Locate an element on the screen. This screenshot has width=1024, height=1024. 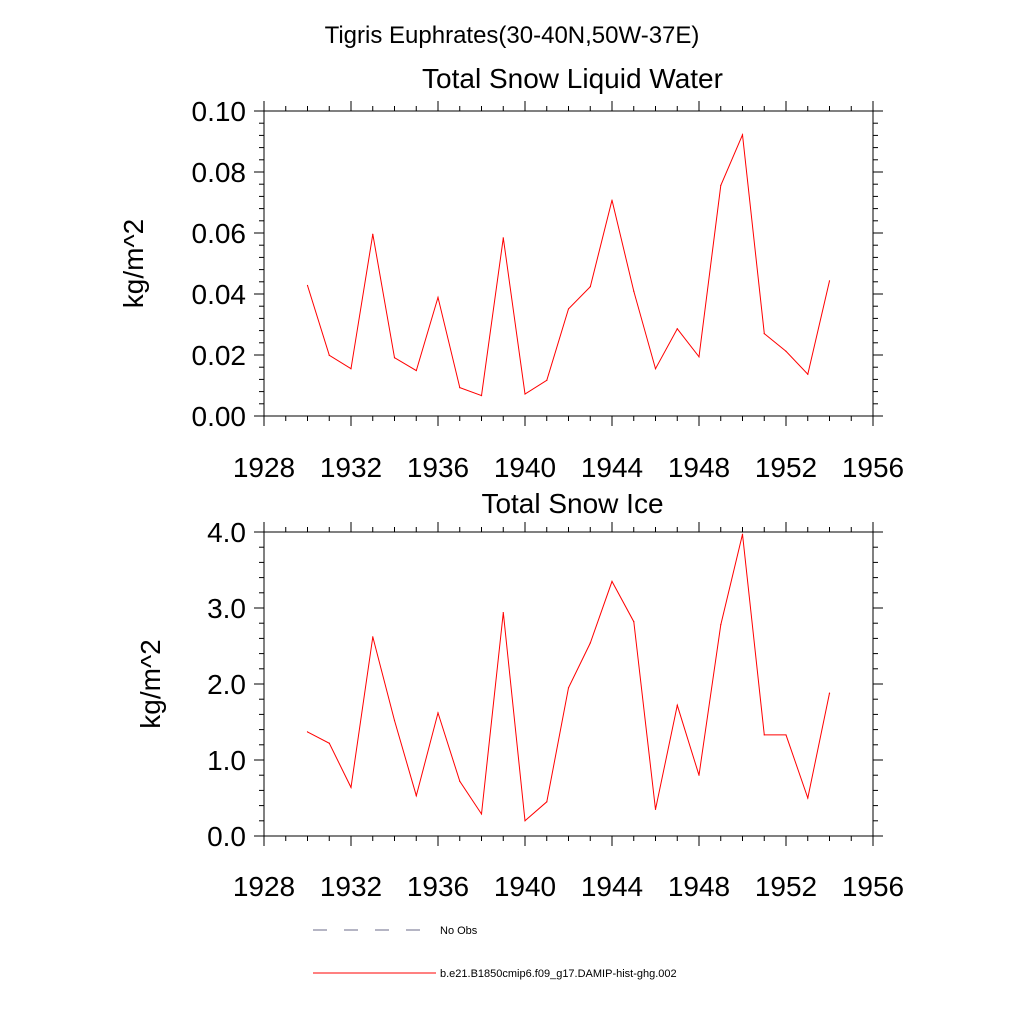
y-tick-label: 0.04 is located at coordinates (219, 294).